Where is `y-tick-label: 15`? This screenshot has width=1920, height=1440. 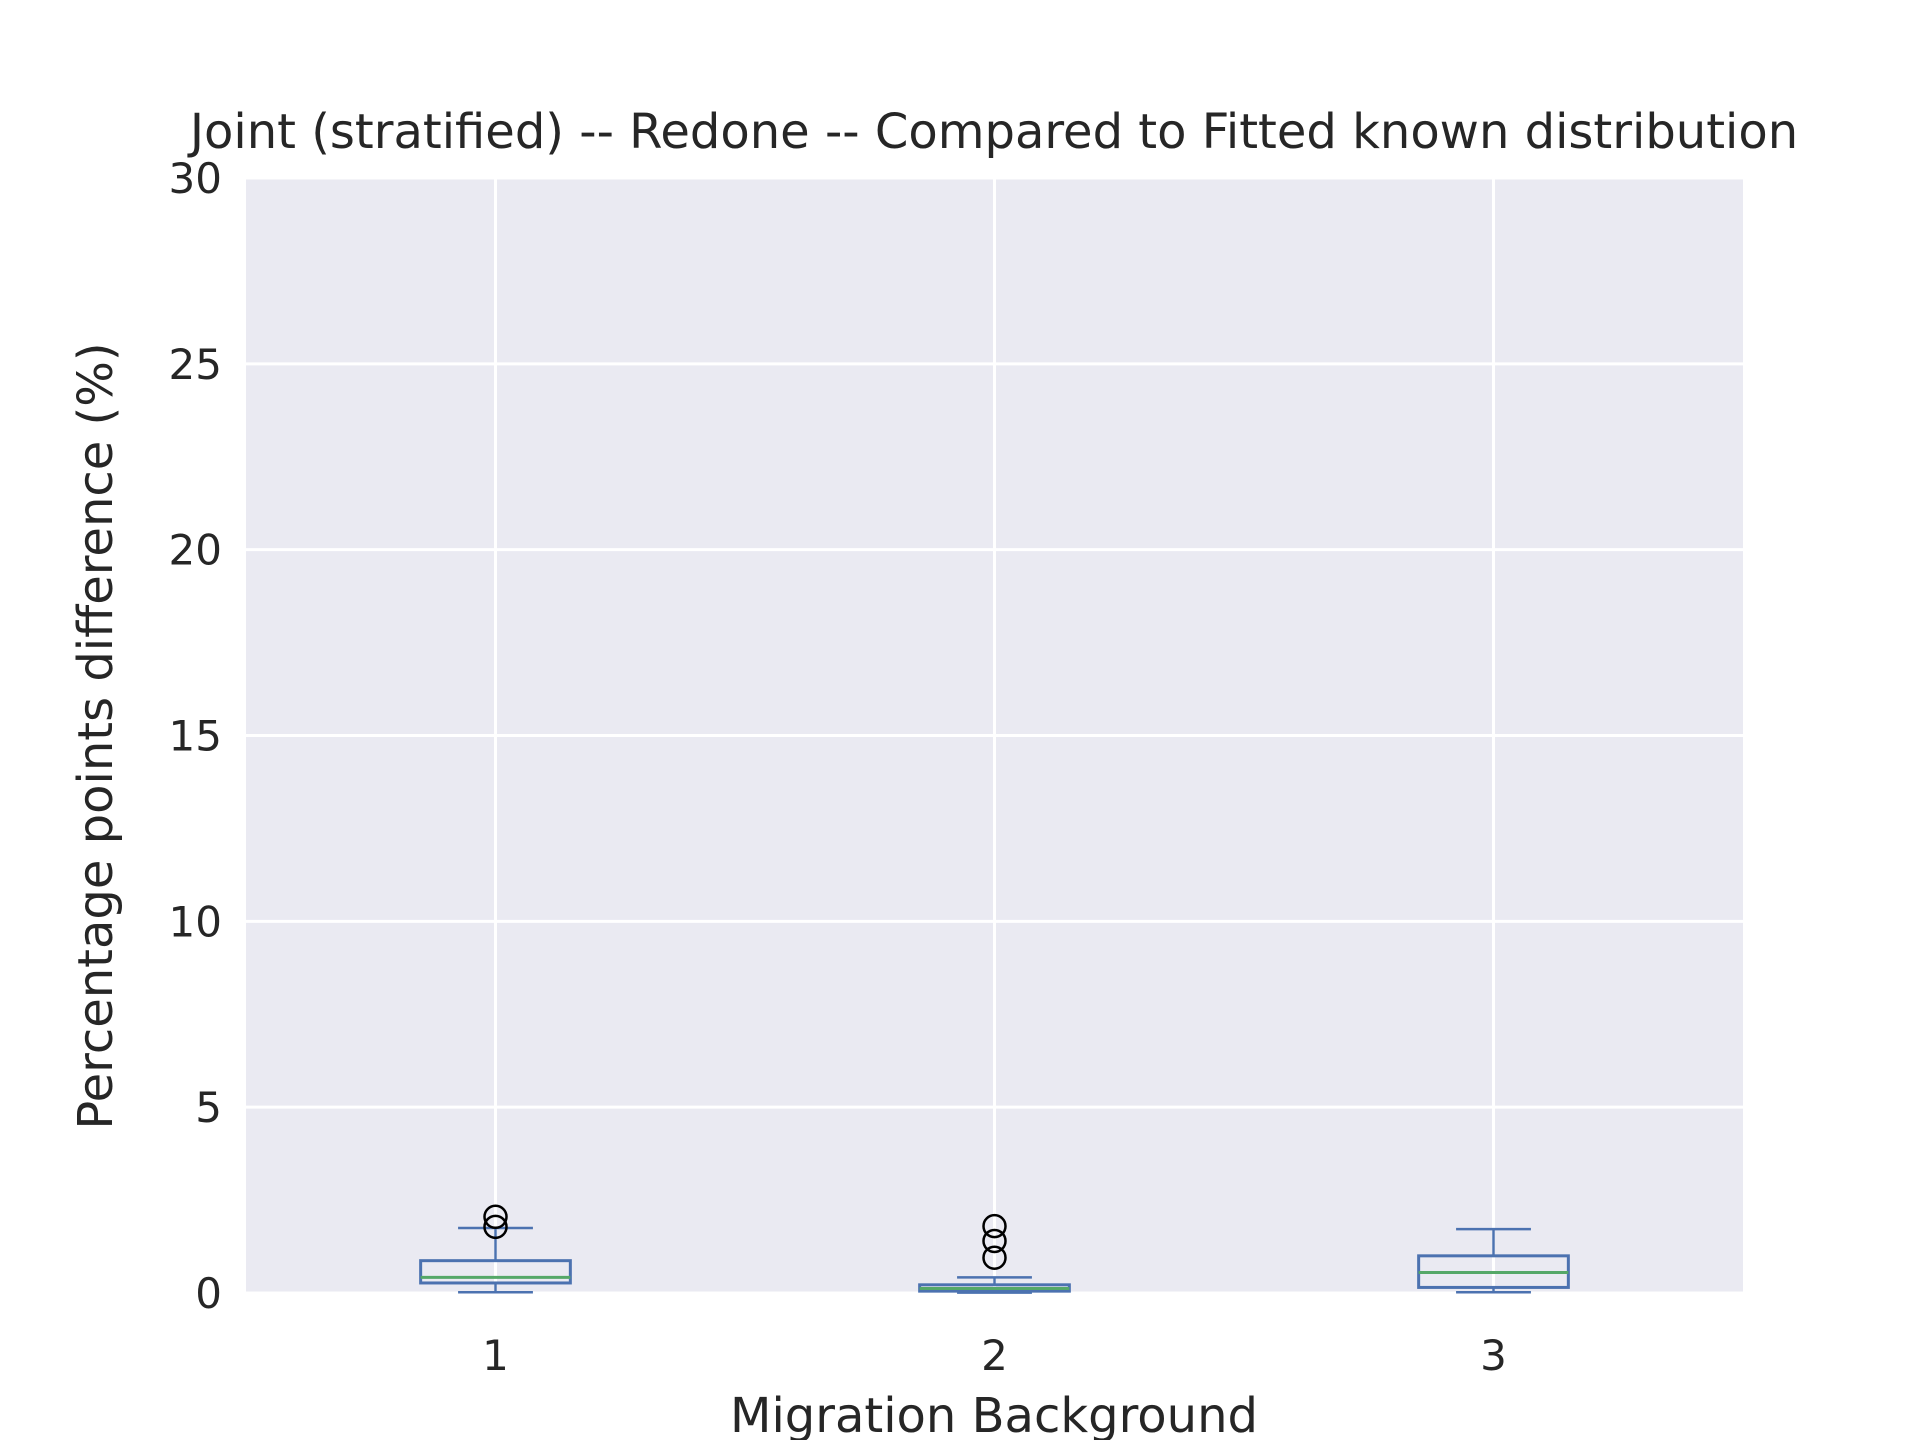
y-tick-label: 15 is located at coordinates (195, 736).